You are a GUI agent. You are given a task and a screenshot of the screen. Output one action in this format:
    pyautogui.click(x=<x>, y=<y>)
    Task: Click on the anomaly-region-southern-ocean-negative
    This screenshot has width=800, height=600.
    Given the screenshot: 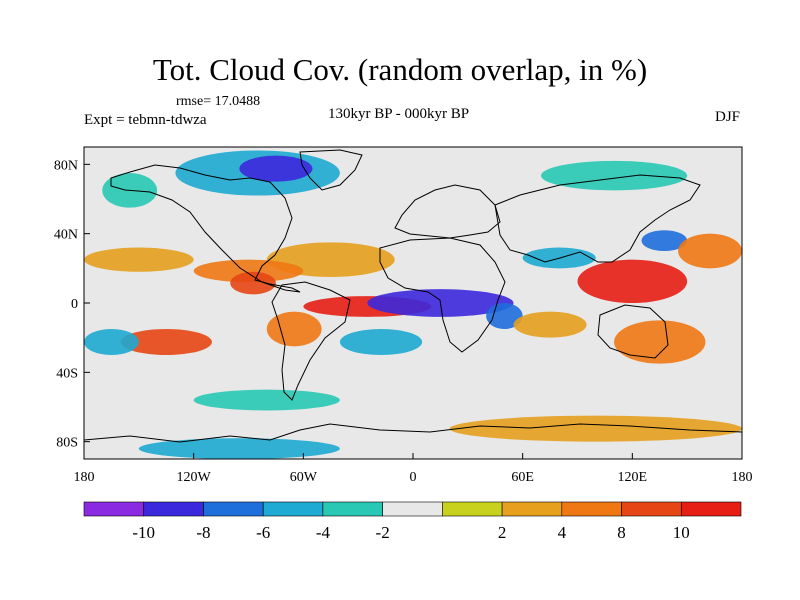 What is the action you would take?
    pyautogui.click(x=266, y=400)
    